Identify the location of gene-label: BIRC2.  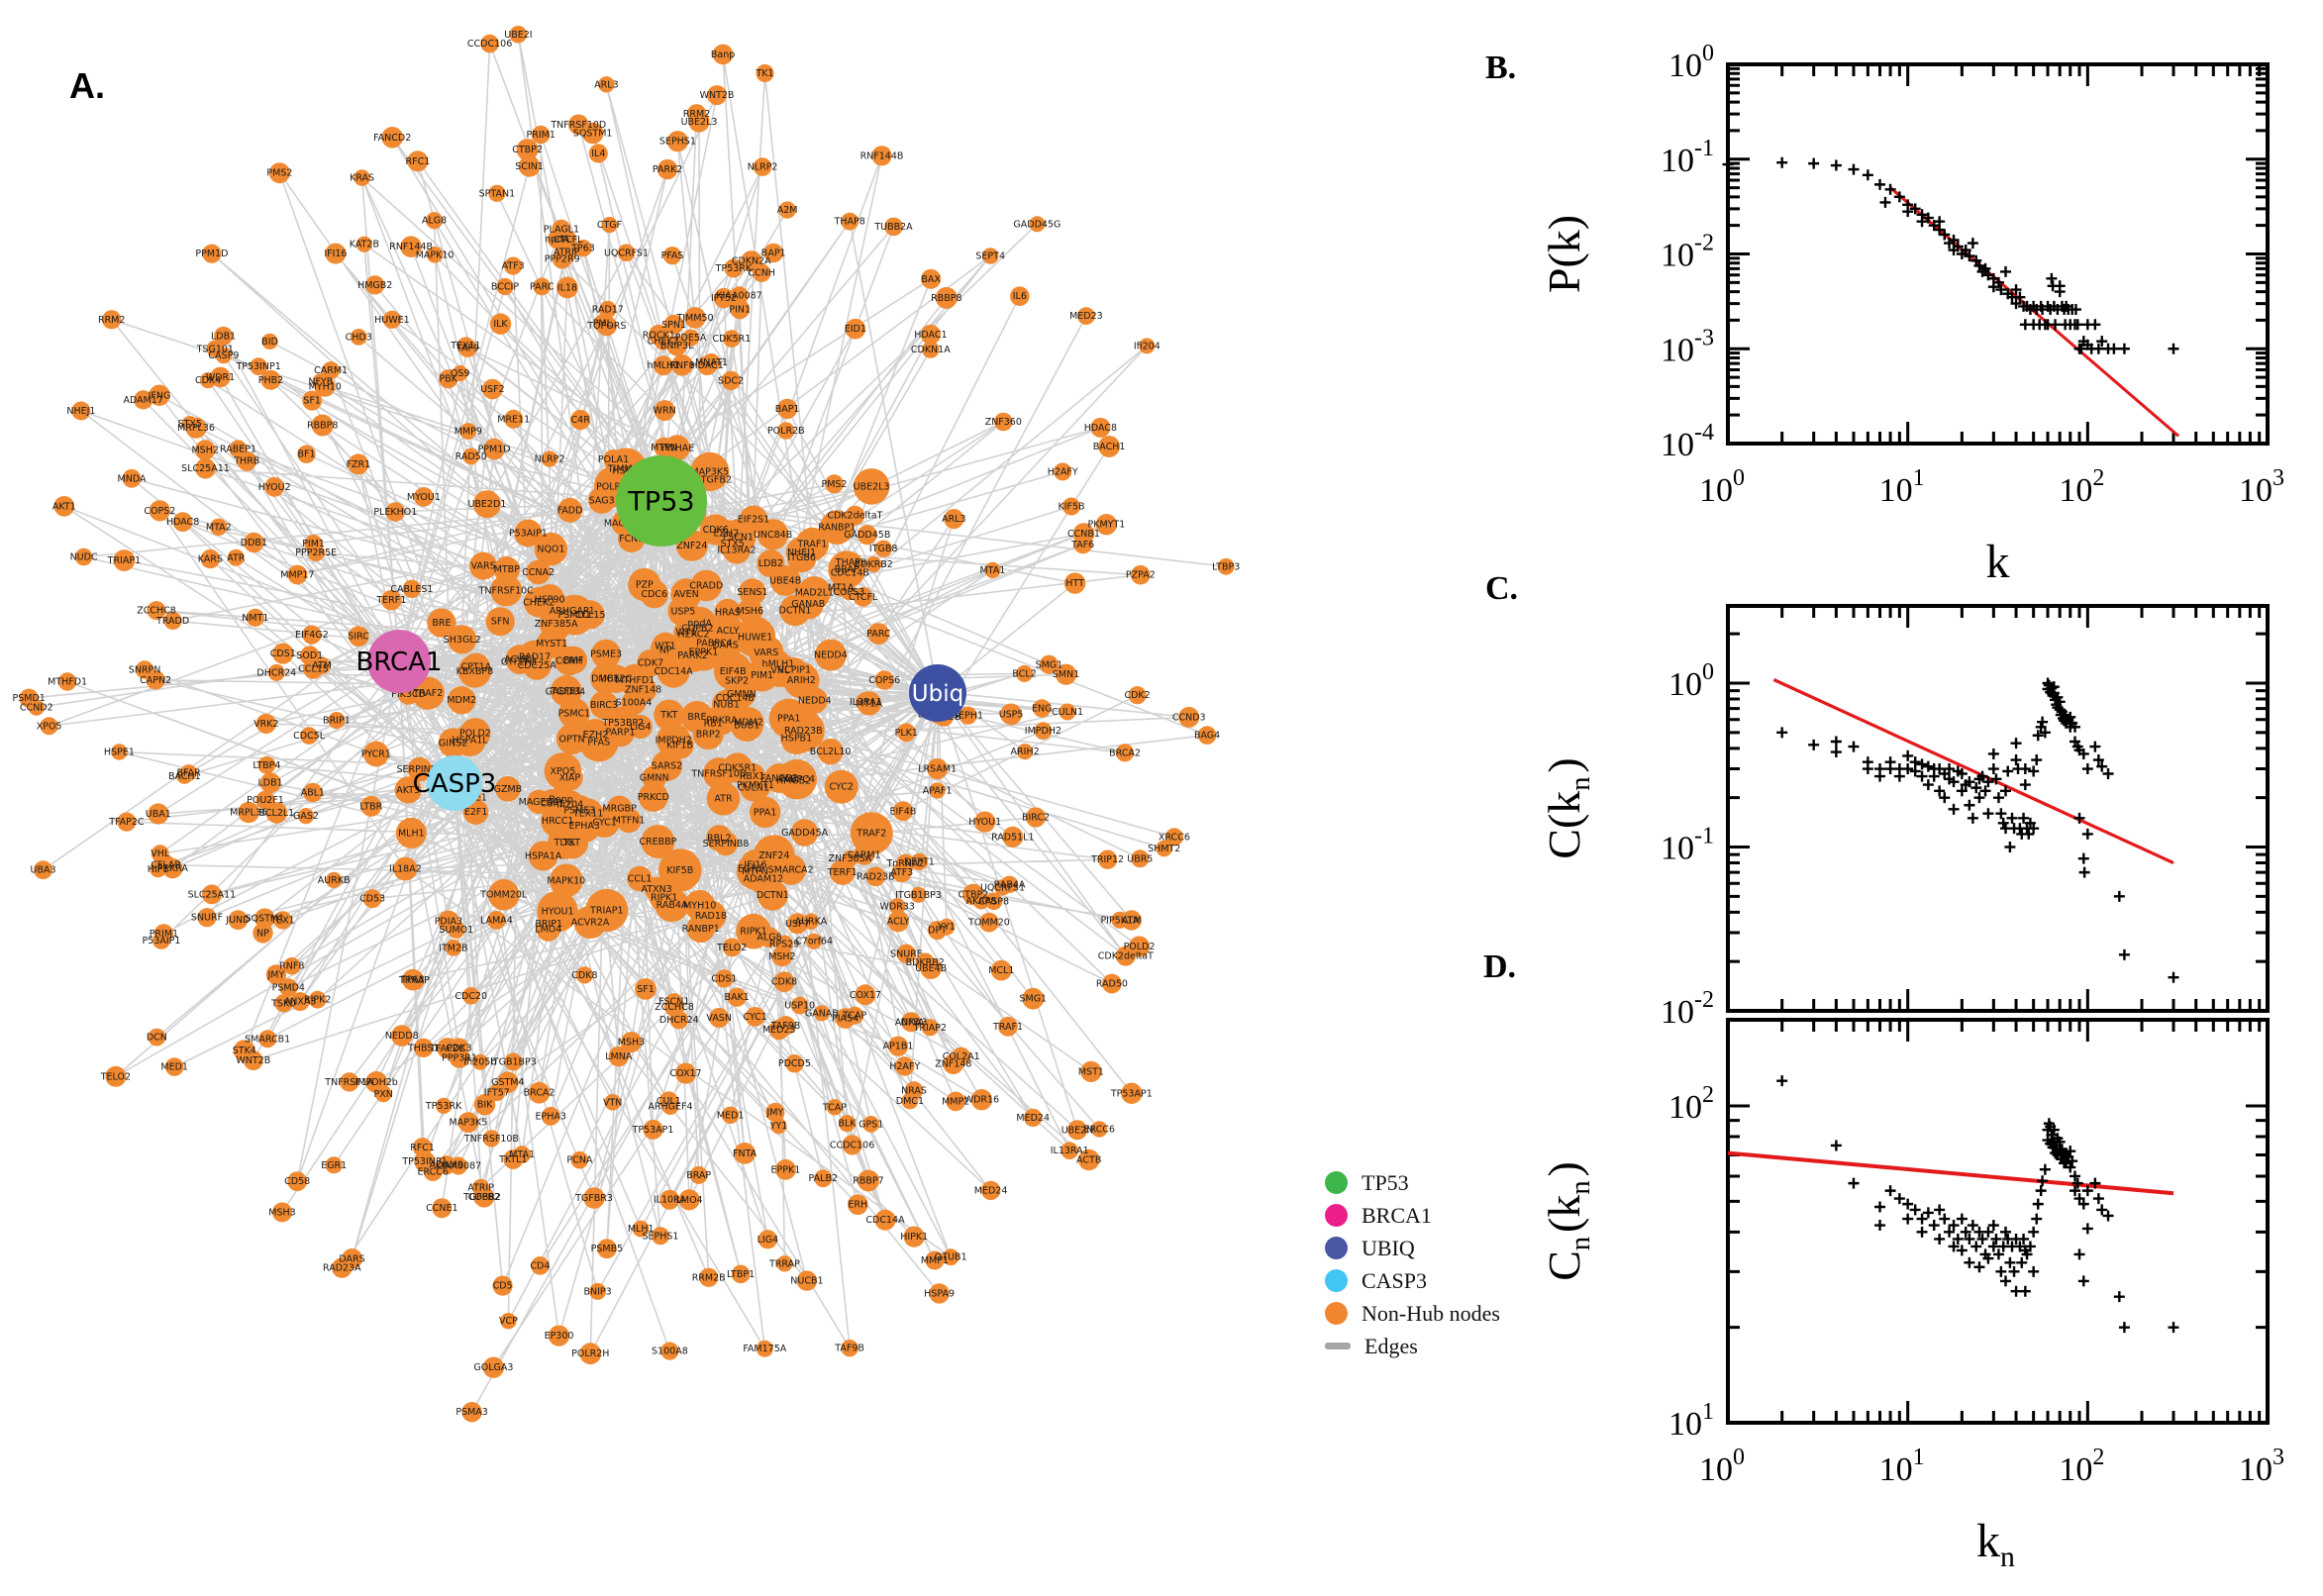
(1036, 818).